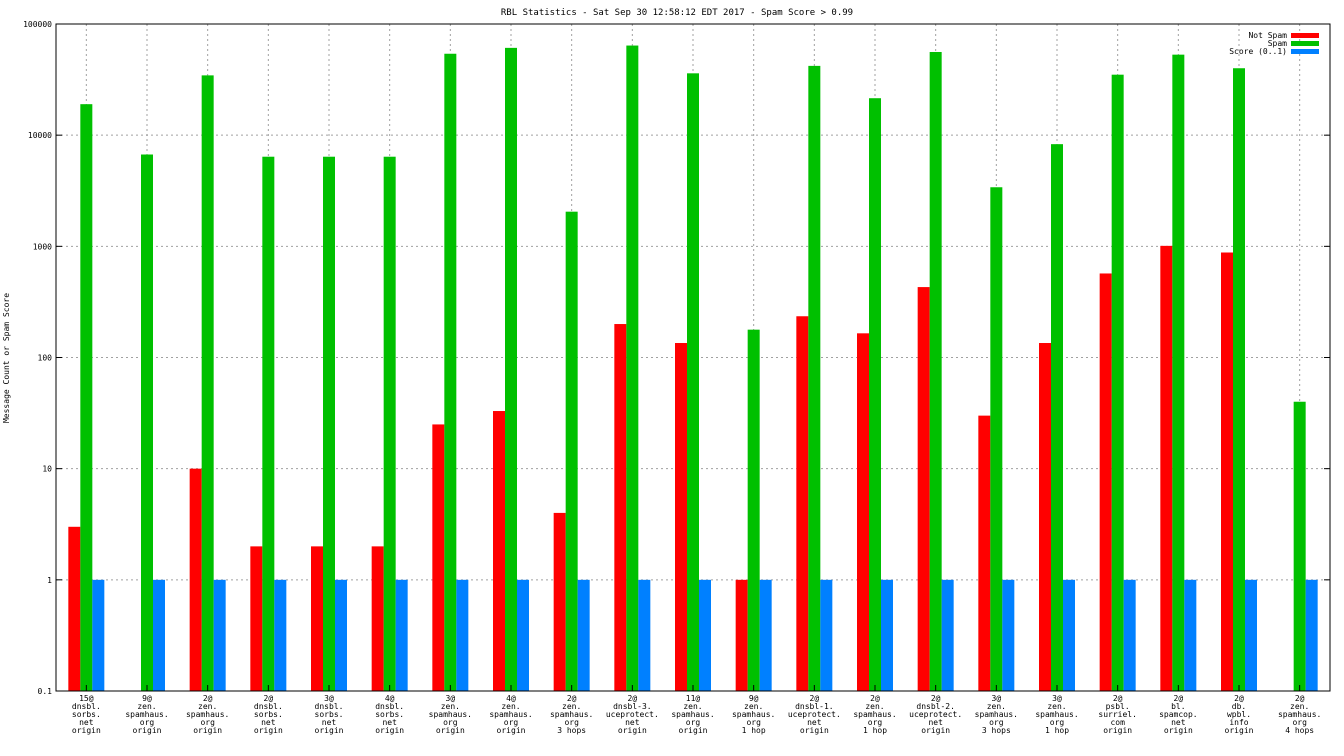 The image size is (1344, 756). What do you see at coordinates (49, 580) in the screenshot?
I see `y-tick-label: 1` at bounding box center [49, 580].